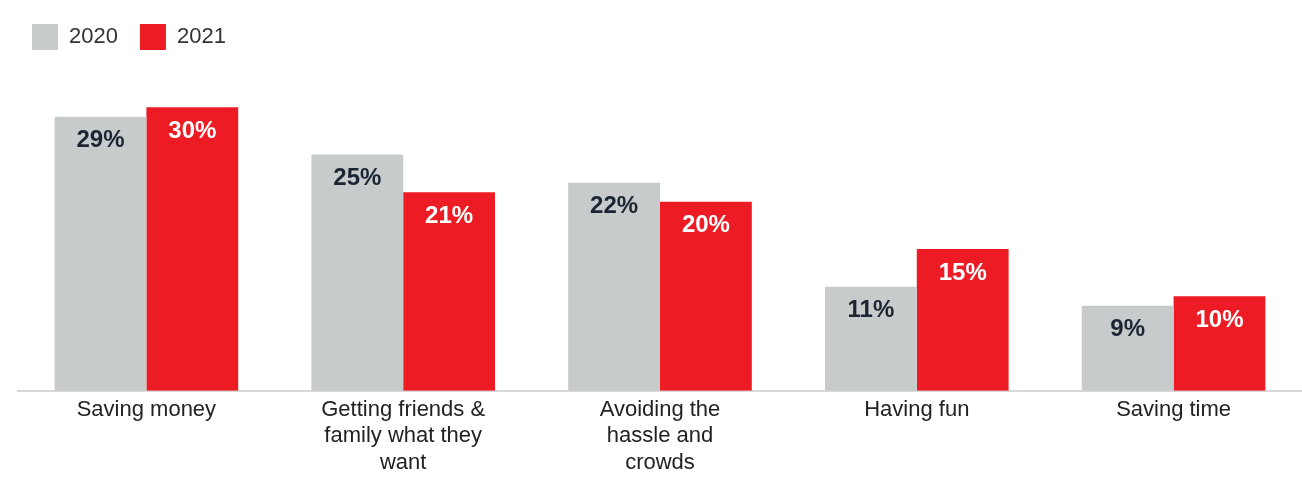 This screenshot has width=1302, height=482. I want to click on x-tick-label: Having fun, so click(917, 409).